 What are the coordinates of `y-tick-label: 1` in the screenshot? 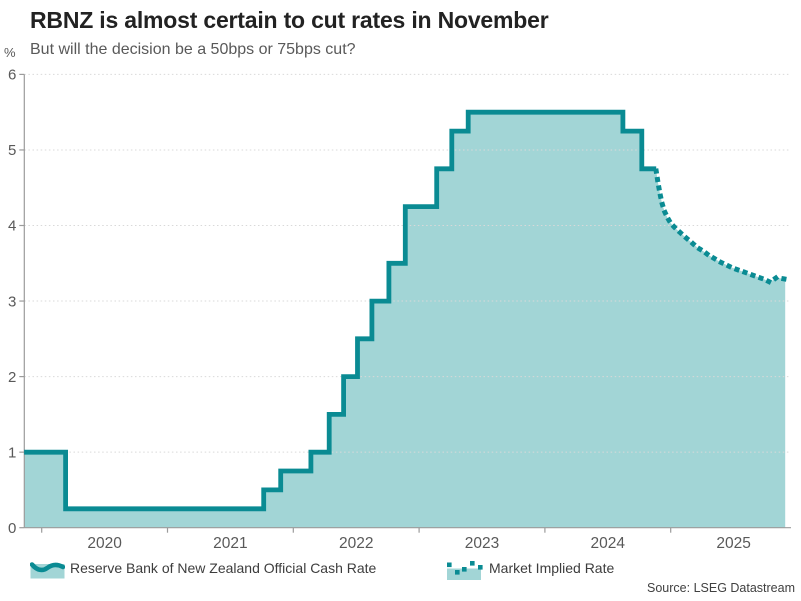 It's located at (12, 452).